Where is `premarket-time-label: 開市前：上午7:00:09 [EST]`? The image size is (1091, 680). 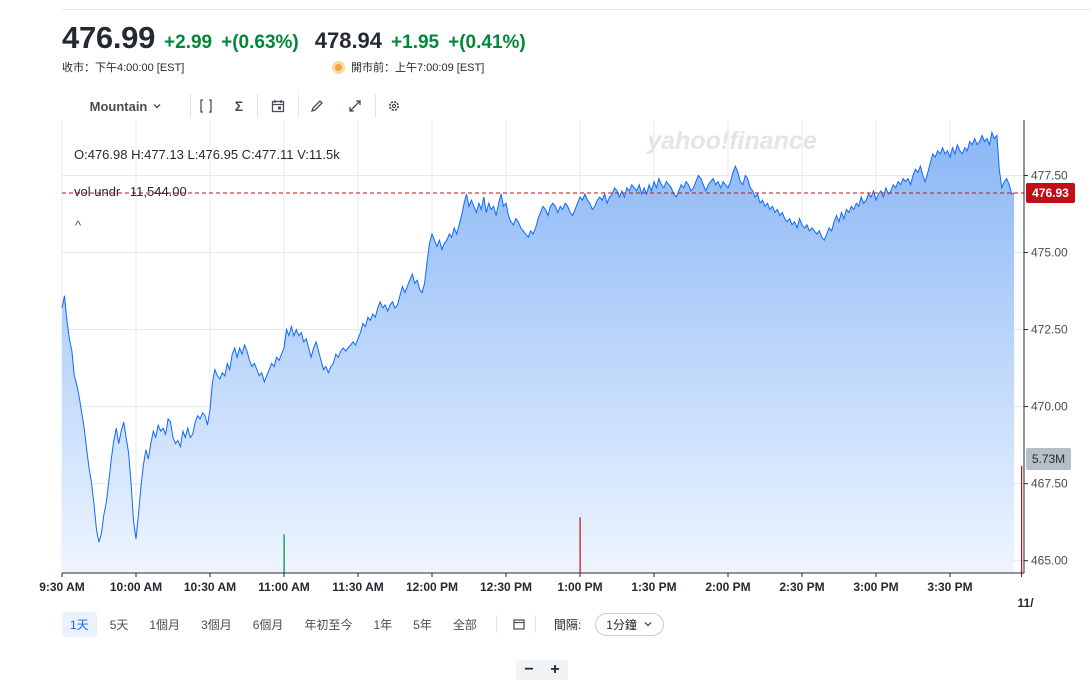 premarket-time-label: 開市前：上午7:00:09 [EST] is located at coordinates (418, 68).